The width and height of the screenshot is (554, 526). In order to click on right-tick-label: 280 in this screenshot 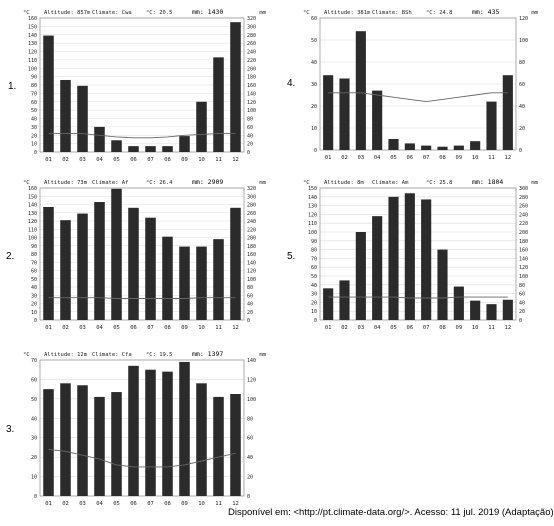, I will do `click(251, 206)`.